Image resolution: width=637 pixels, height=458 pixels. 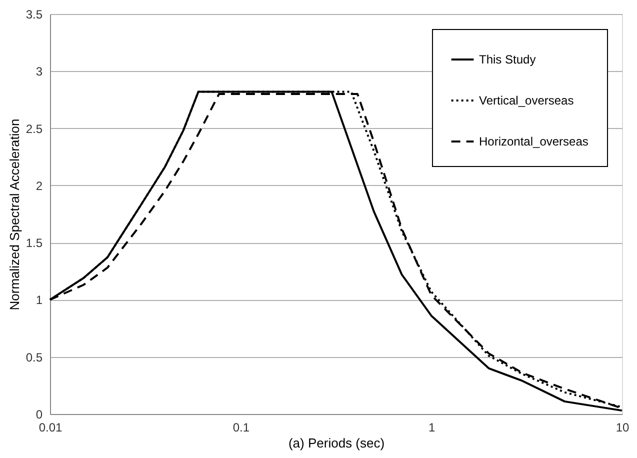 I want to click on y-tick-label: 3, so click(x=39, y=71).